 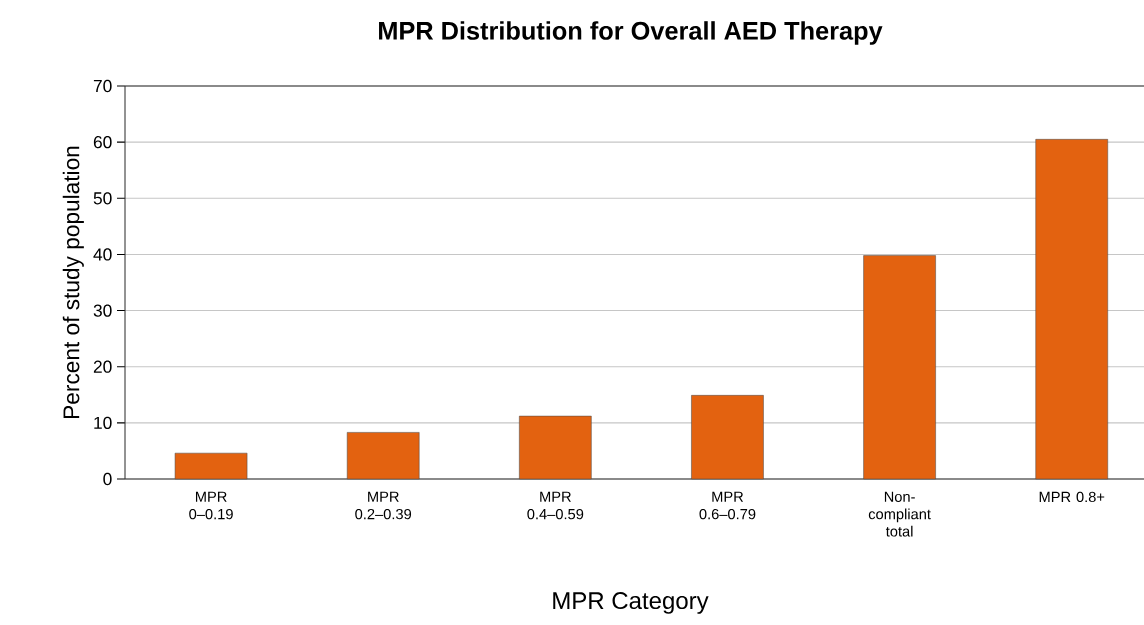 What do you see at coordinates (102, 366) in the screenshot?
I see `y-tick-label: 20` at bounding box center [102, 366].